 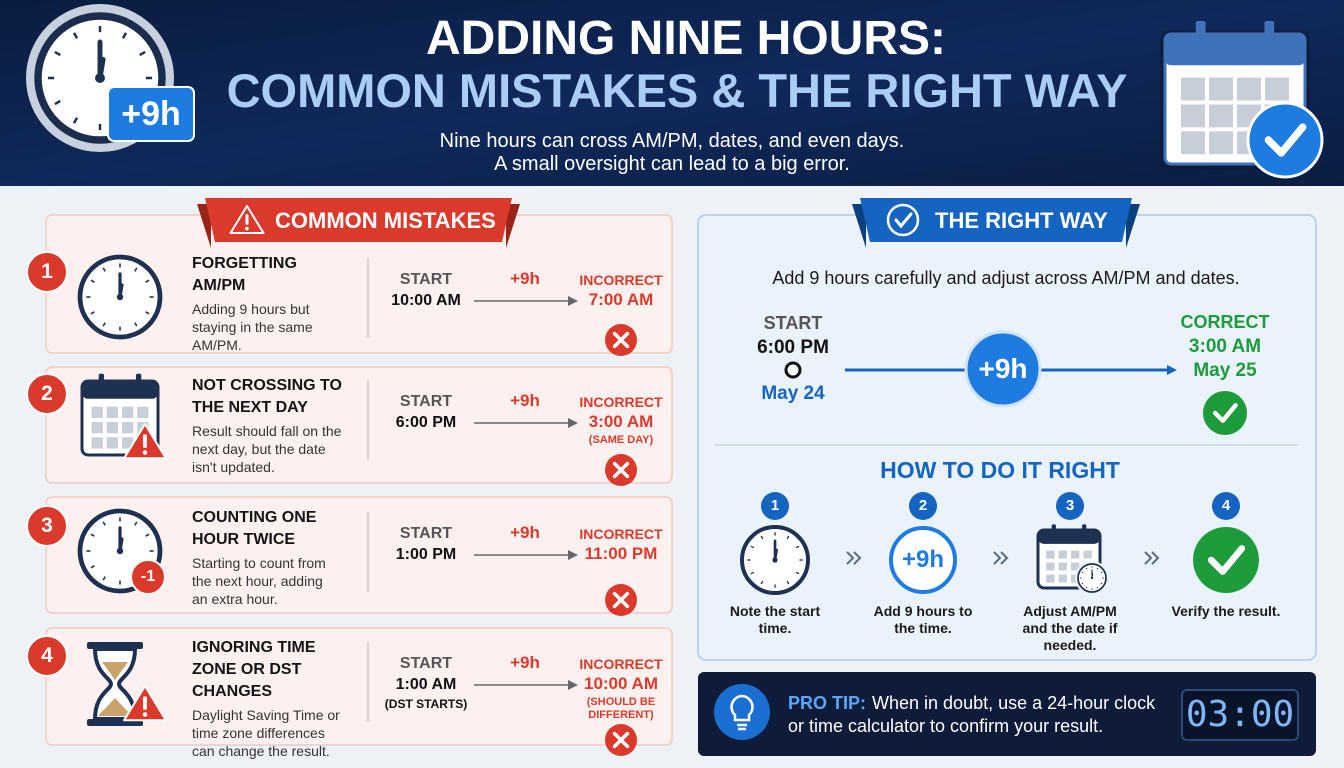 What do you see at coordinates (1070, 628) in the screenshot?
I see `step-label: Adjust AM/PM and the date if needed.` at bounding box center [1070, 628].